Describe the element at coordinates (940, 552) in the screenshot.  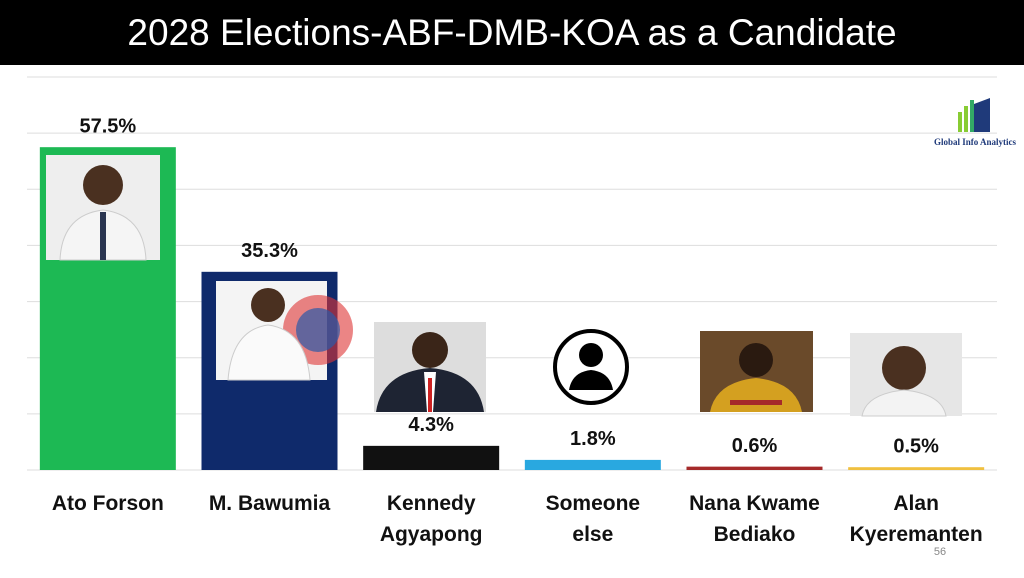
I see `page-number: 56` at that location.